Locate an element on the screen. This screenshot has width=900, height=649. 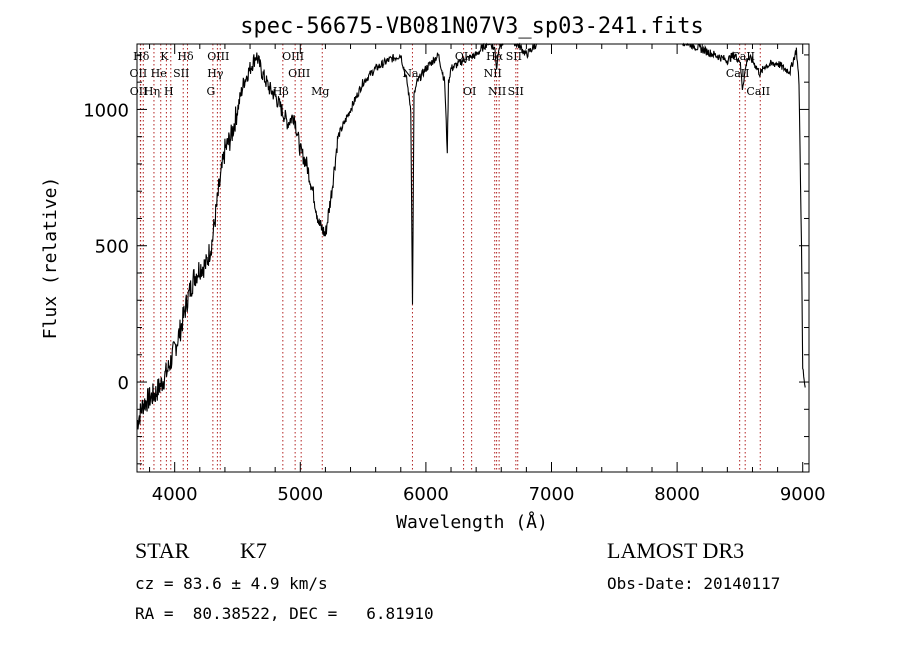
marker-label-22: Mg is located at coordinates (320, 91).